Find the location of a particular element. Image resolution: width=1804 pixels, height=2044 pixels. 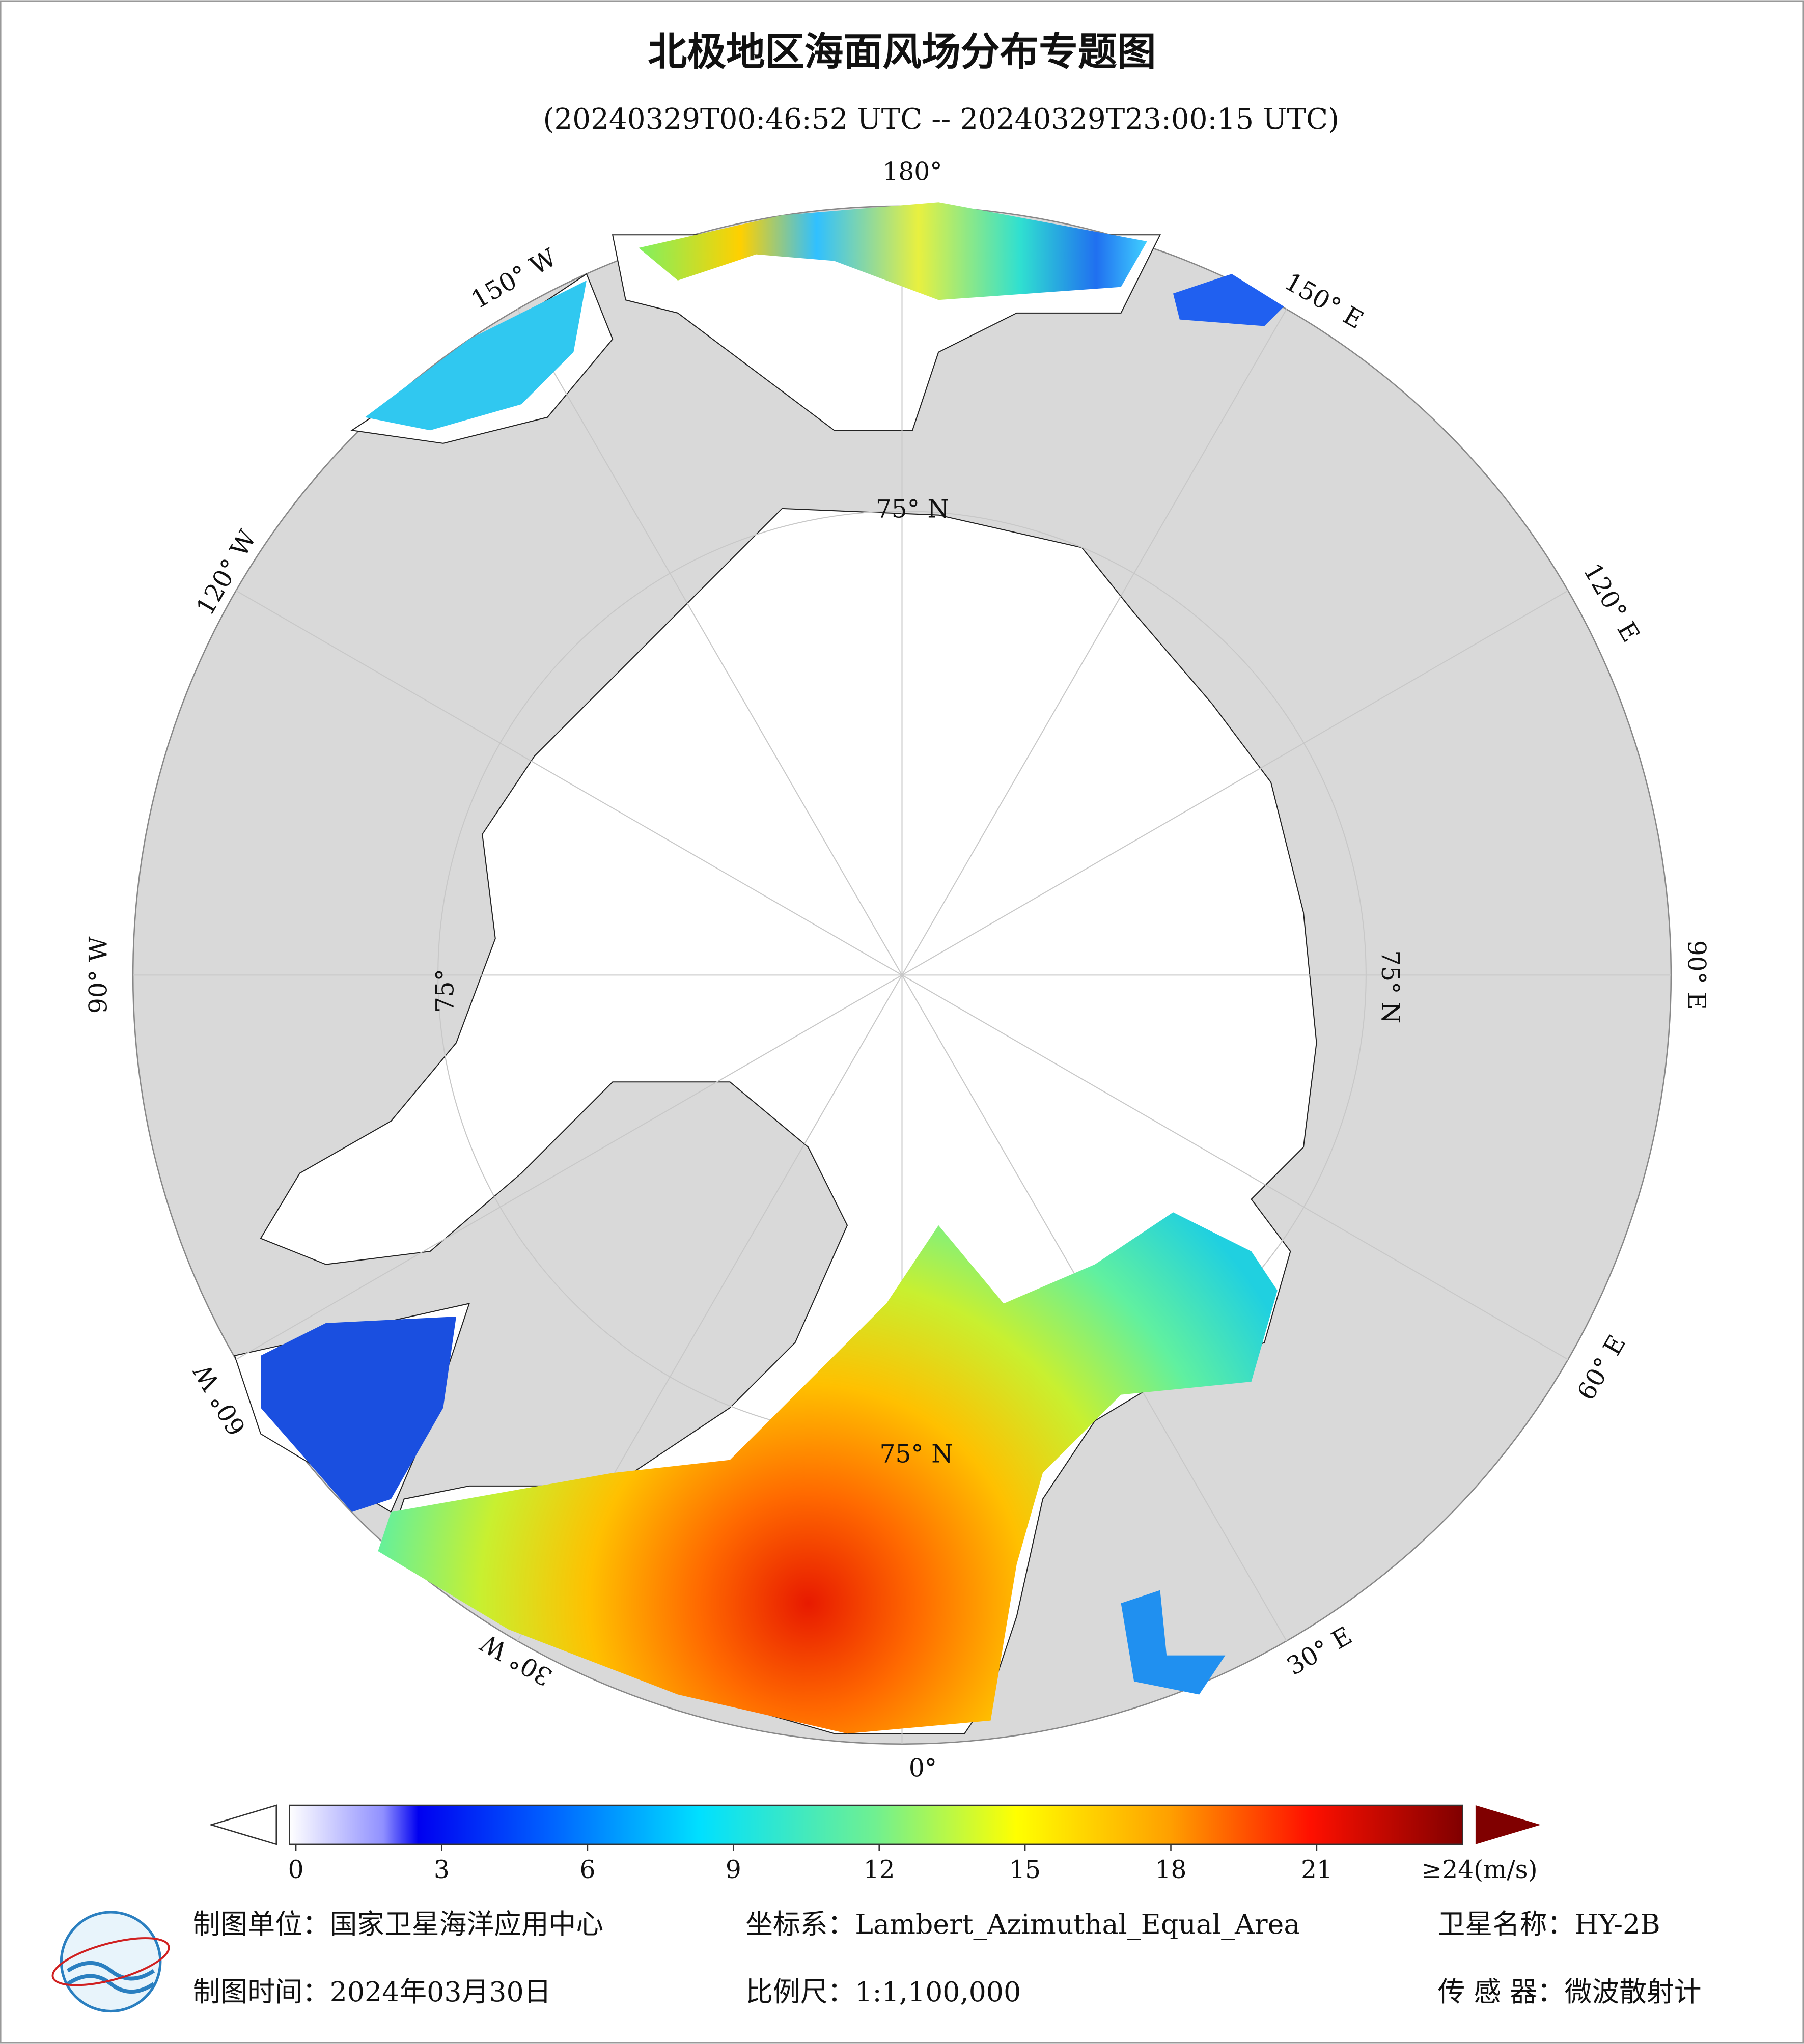

lon-label: 90° E is located at coordinates (1696, 975).